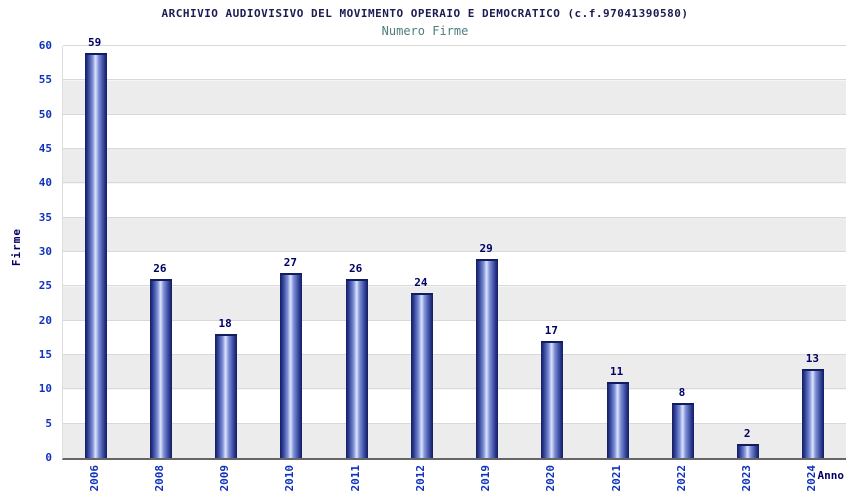 This screenshot has width=850, height=500. Describe the element at coordinates (355, 478) in the screenshot. I see `x-tick-label: 2011` at that location.